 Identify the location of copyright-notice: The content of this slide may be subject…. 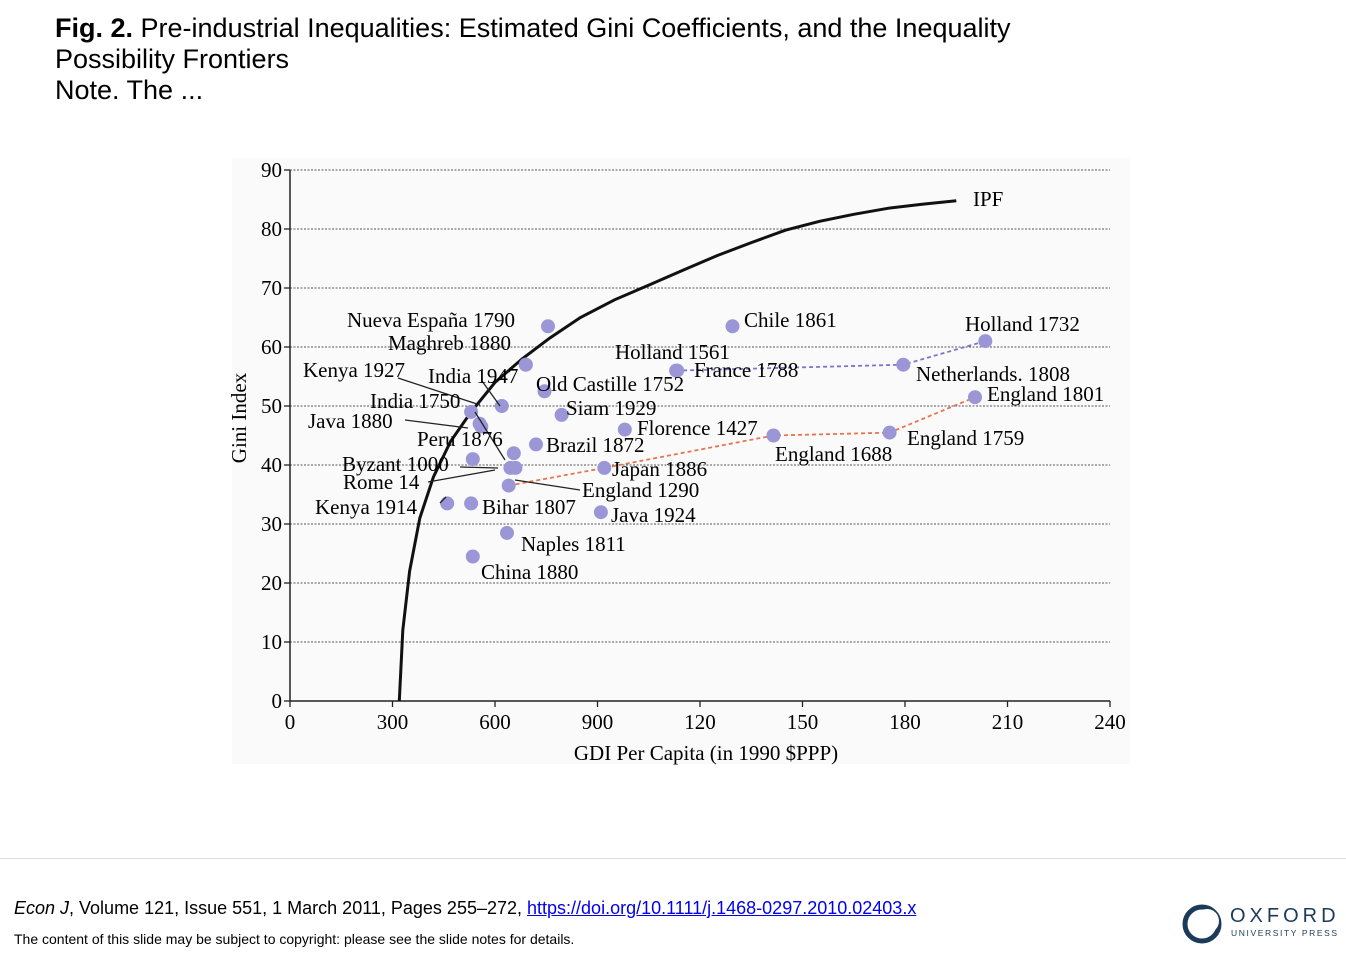
(294, 939).